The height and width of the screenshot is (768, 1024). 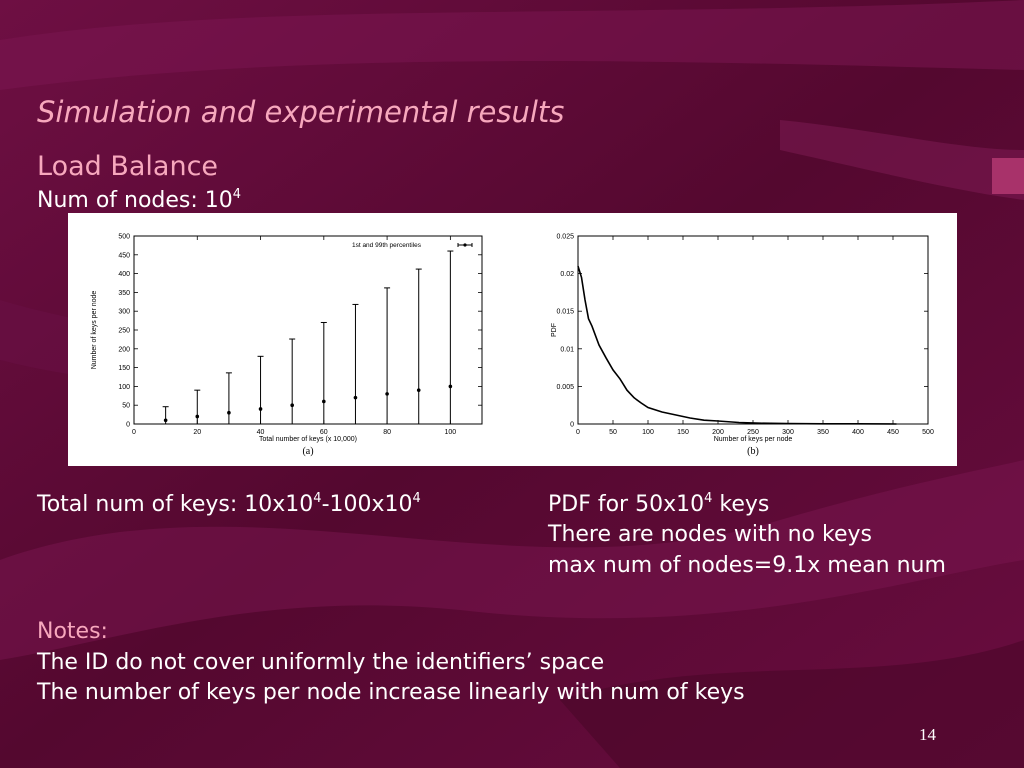 I want to click on chart-a-xtick-label: 0, so click(x=134, y=432).